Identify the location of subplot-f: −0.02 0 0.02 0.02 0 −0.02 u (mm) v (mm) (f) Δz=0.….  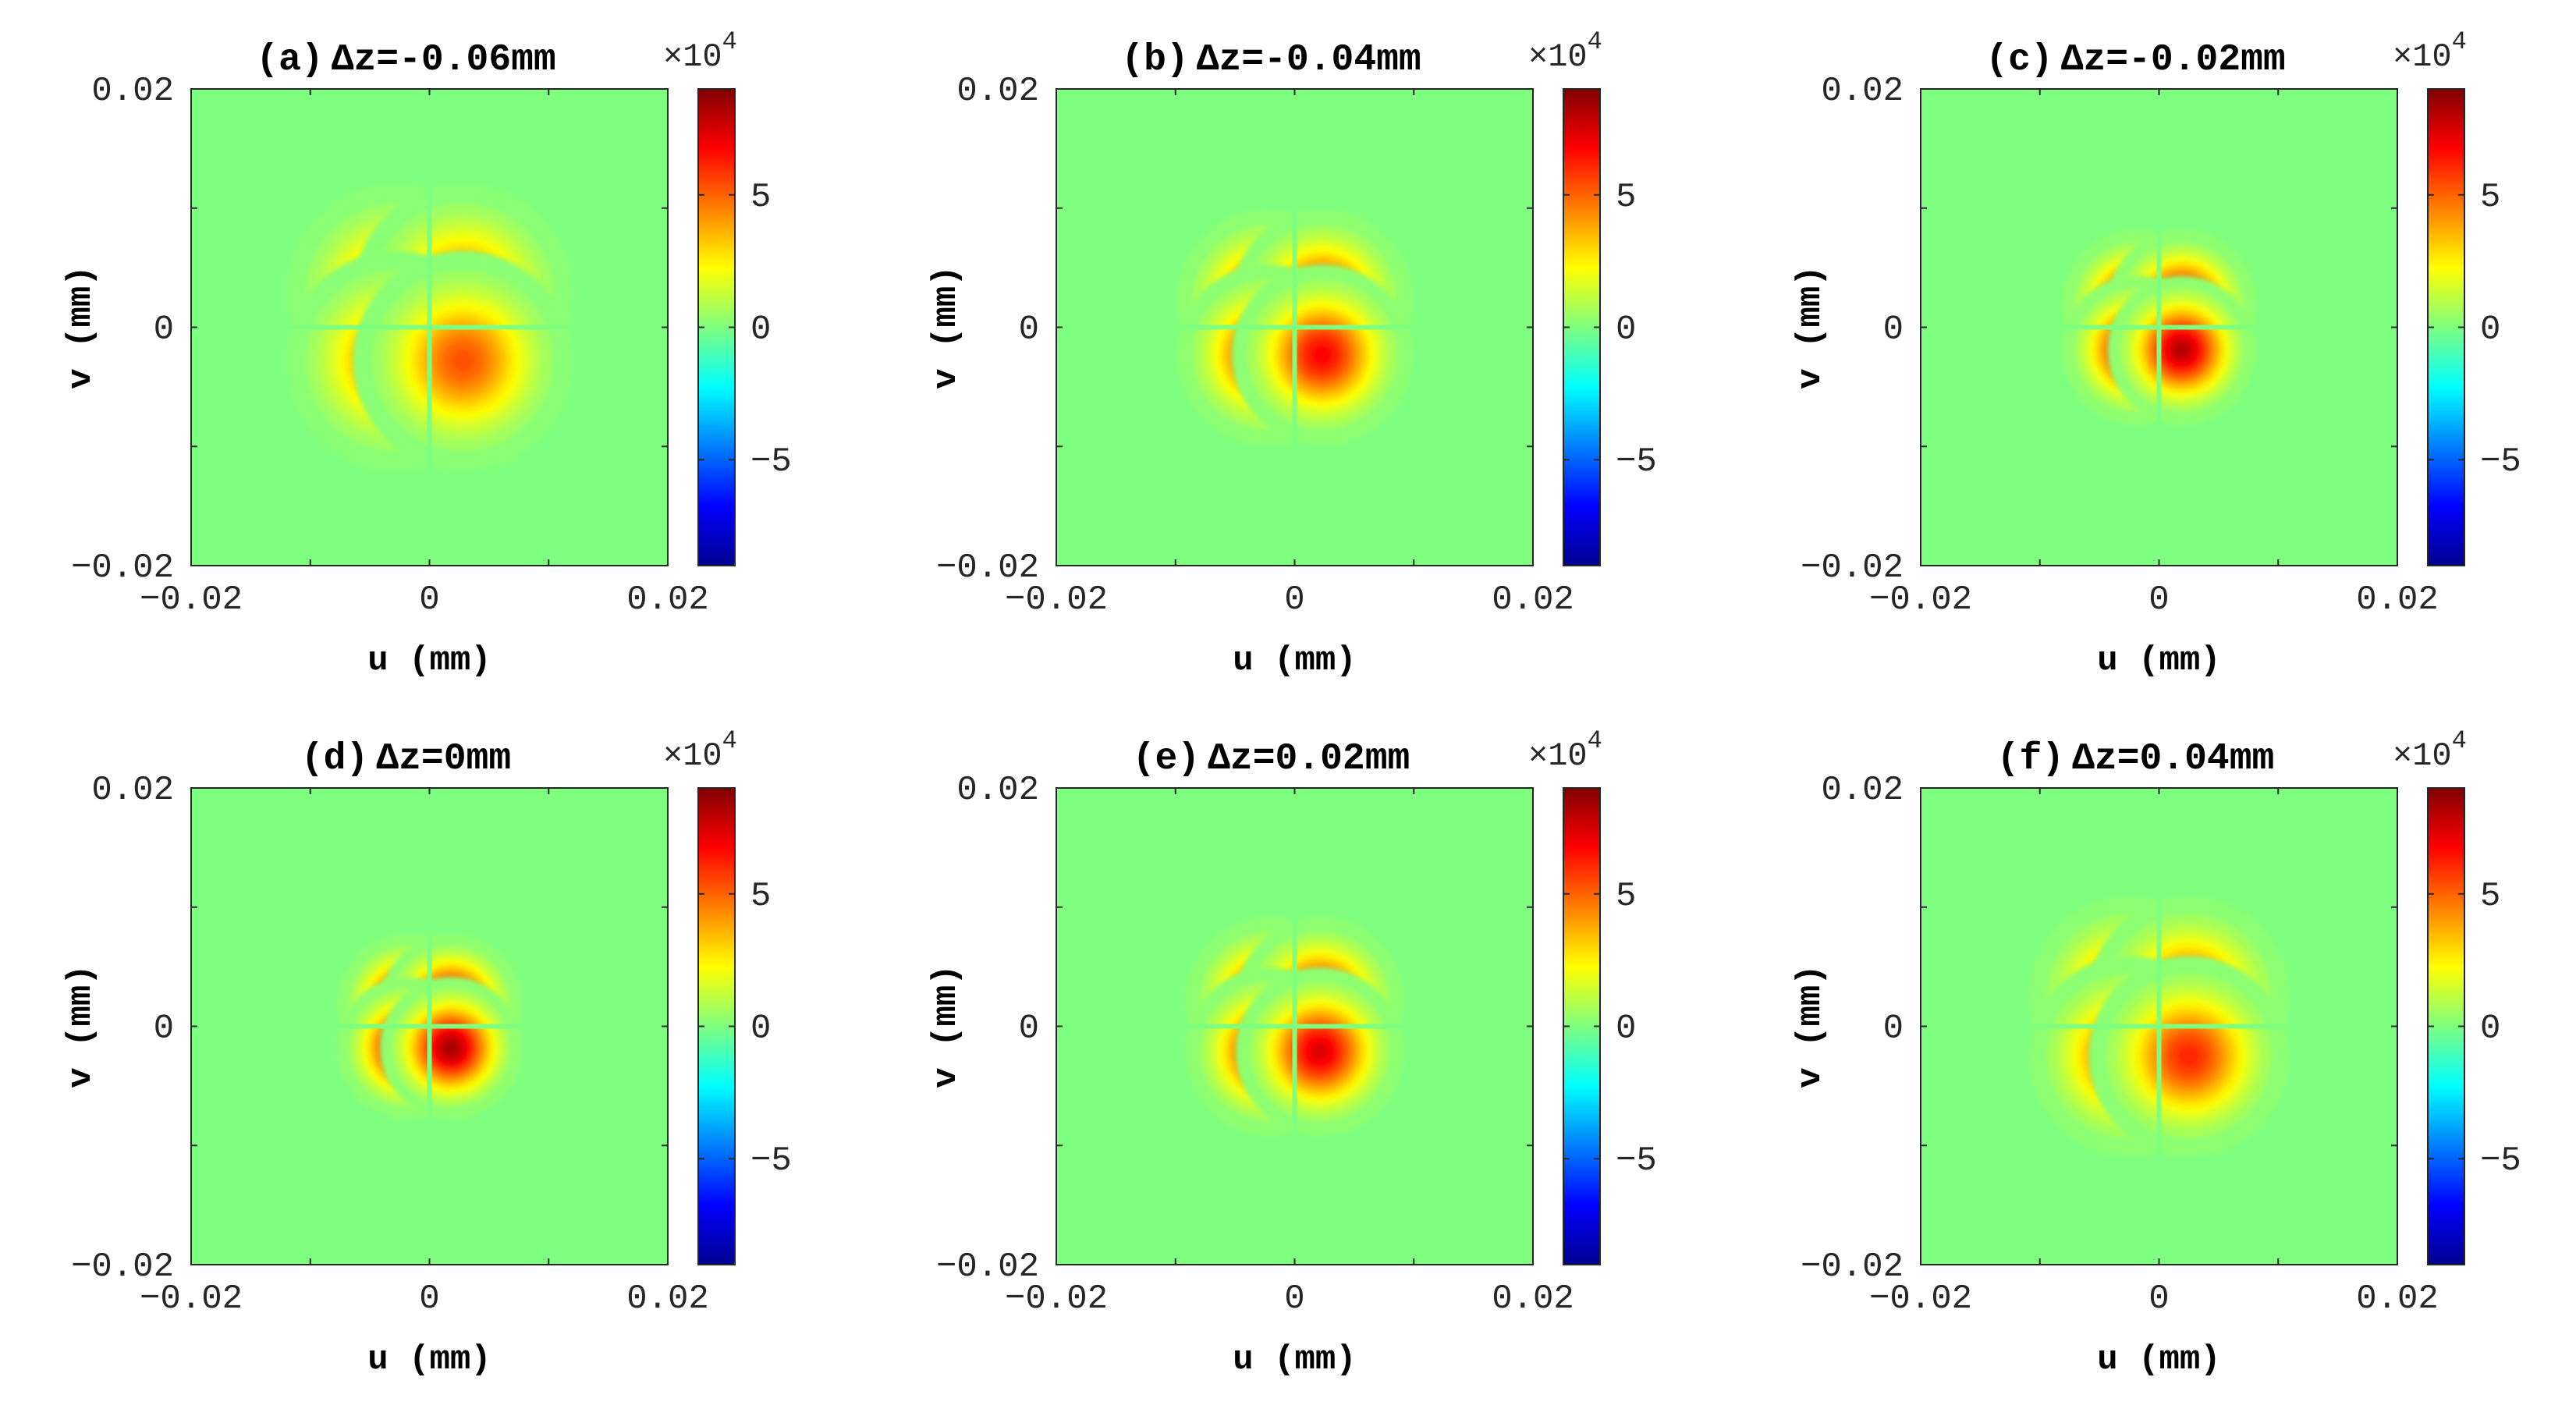
(2156, 1052).